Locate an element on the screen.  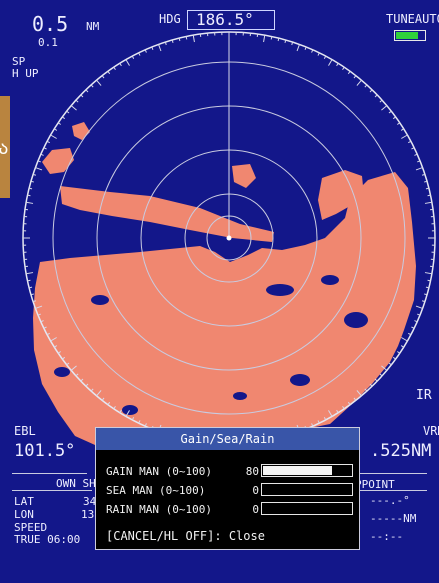
ebl-value: 101.5° is located at coordinates (45, 451).